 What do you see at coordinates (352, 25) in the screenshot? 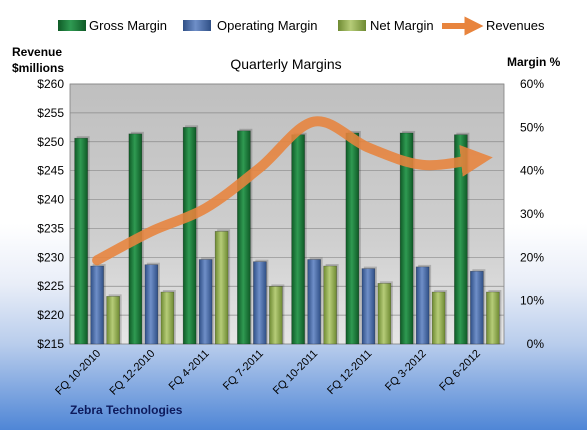
I see `legend-swatch-net-margin` at bounding box center [352, 25].